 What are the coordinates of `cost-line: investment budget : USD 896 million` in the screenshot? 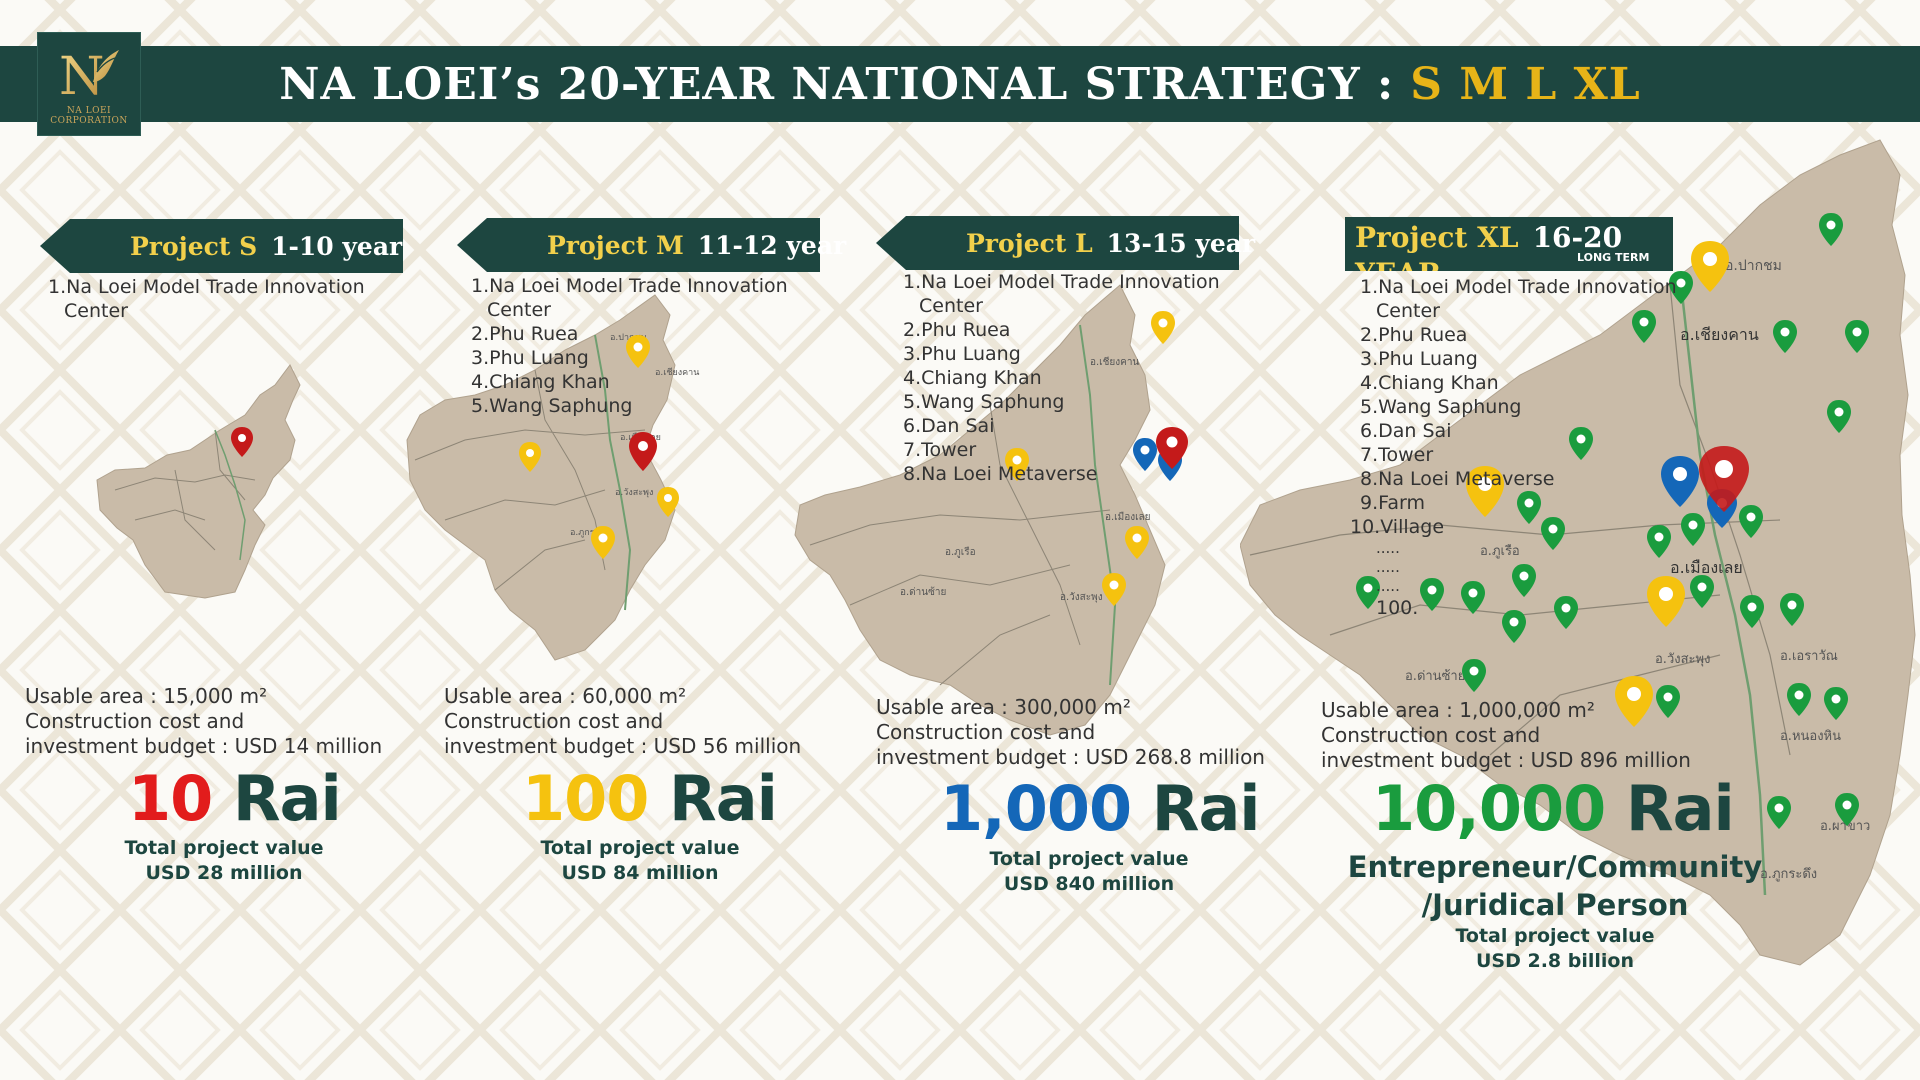 It's located at (1506, 760).